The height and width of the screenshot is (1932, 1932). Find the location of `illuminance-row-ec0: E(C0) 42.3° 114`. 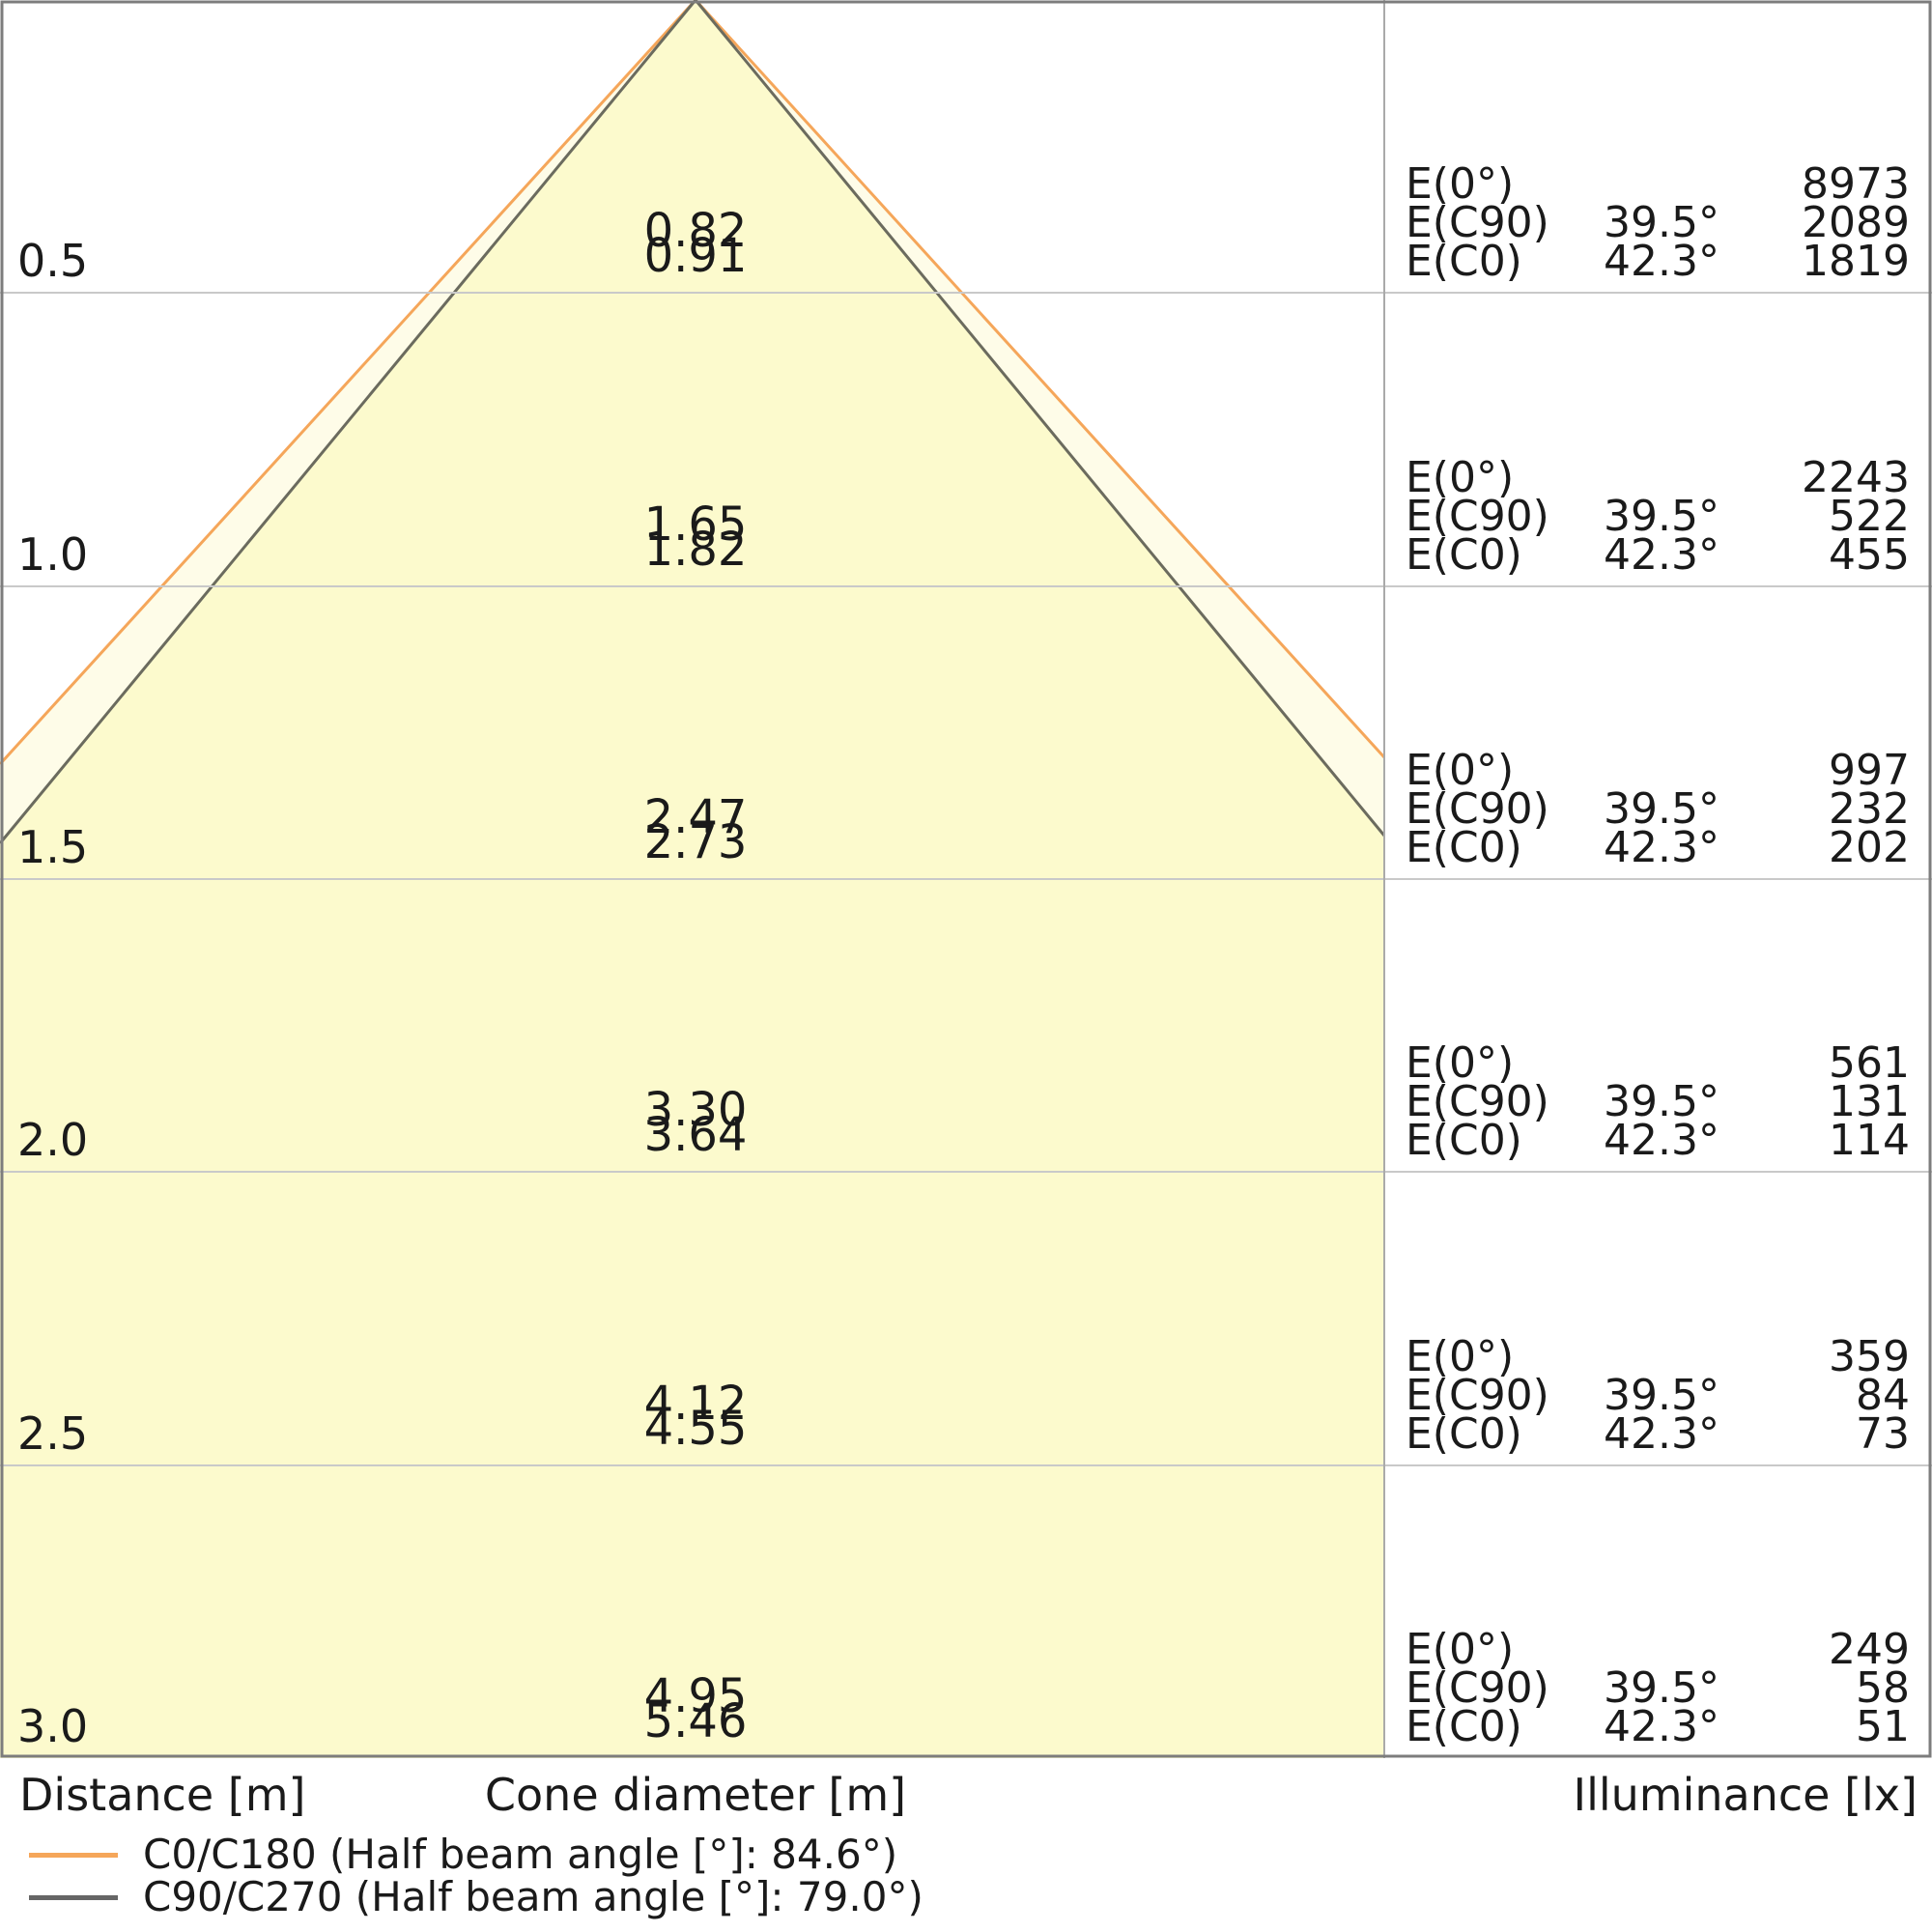

illuminance-row-ec0: E(C0) 42.3° 114 is located at coordinates (1658, 1141).